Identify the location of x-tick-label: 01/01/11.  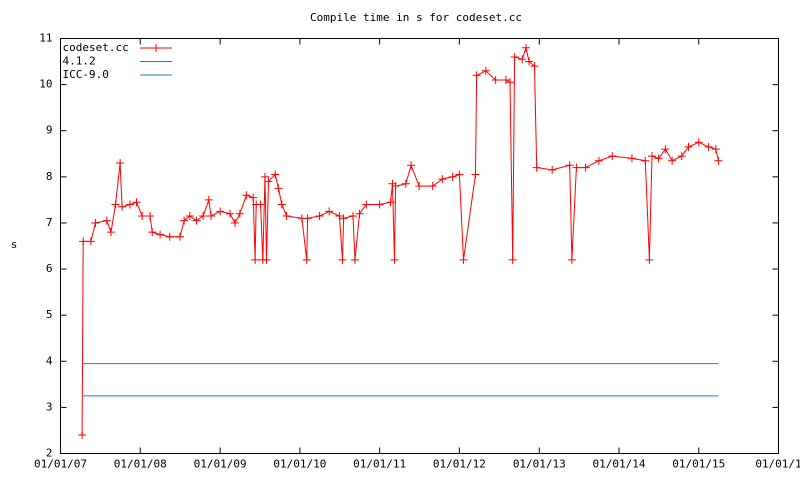
(379, 464).